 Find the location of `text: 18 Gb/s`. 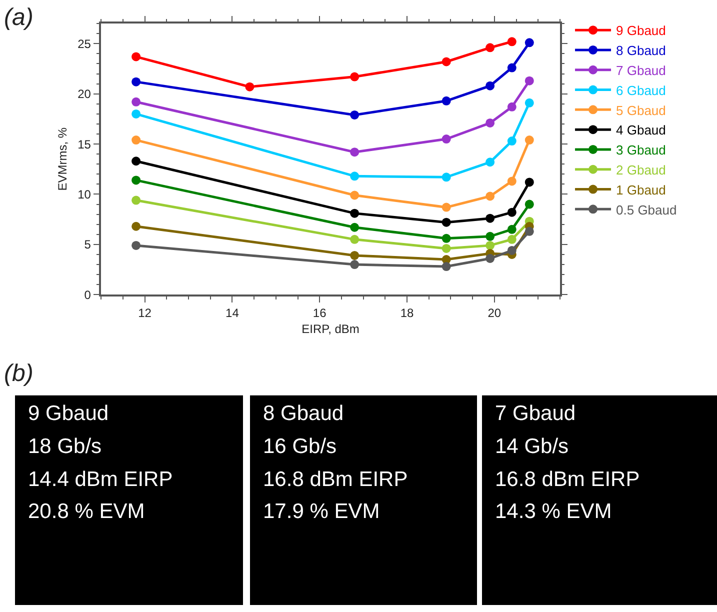

text: 18 Gb/s is located at coordinates (65, 446).